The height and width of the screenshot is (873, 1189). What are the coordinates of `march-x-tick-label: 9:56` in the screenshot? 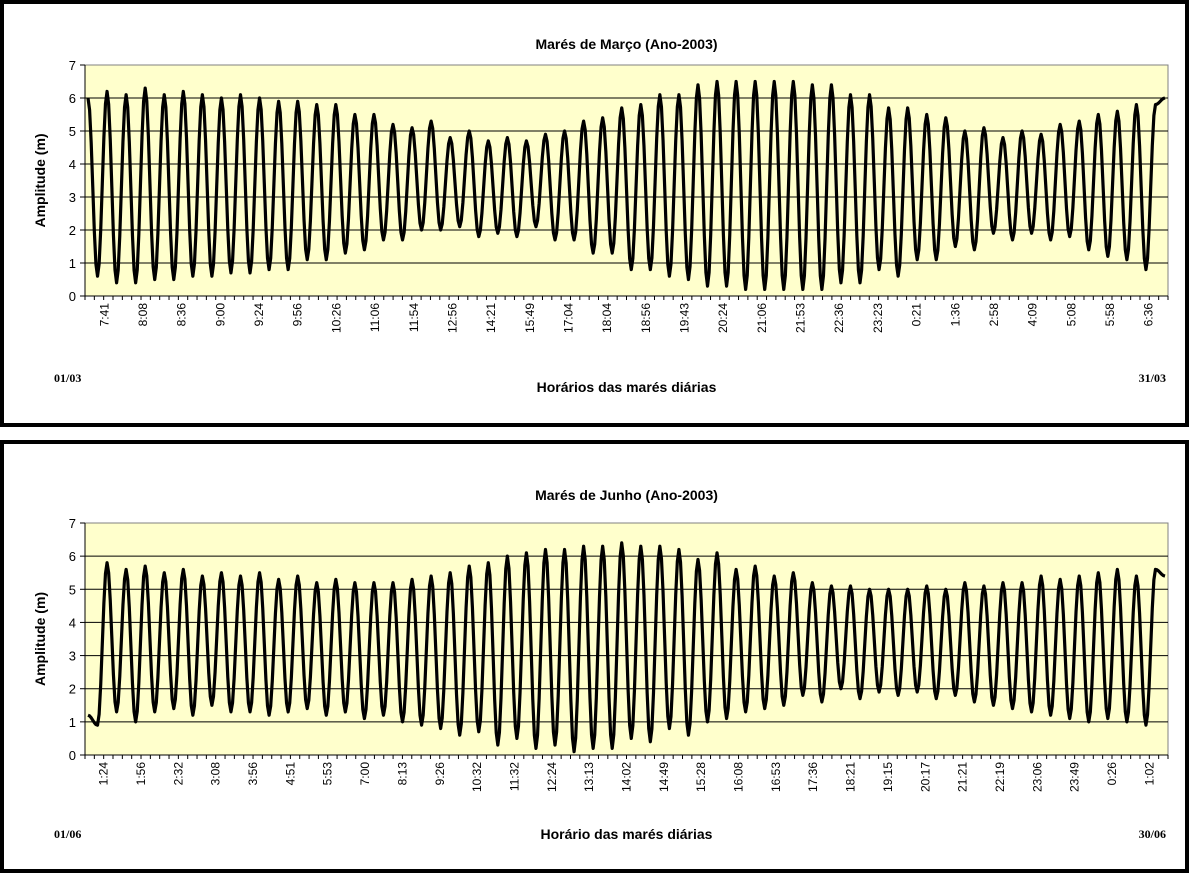 It's located at (298, 315).